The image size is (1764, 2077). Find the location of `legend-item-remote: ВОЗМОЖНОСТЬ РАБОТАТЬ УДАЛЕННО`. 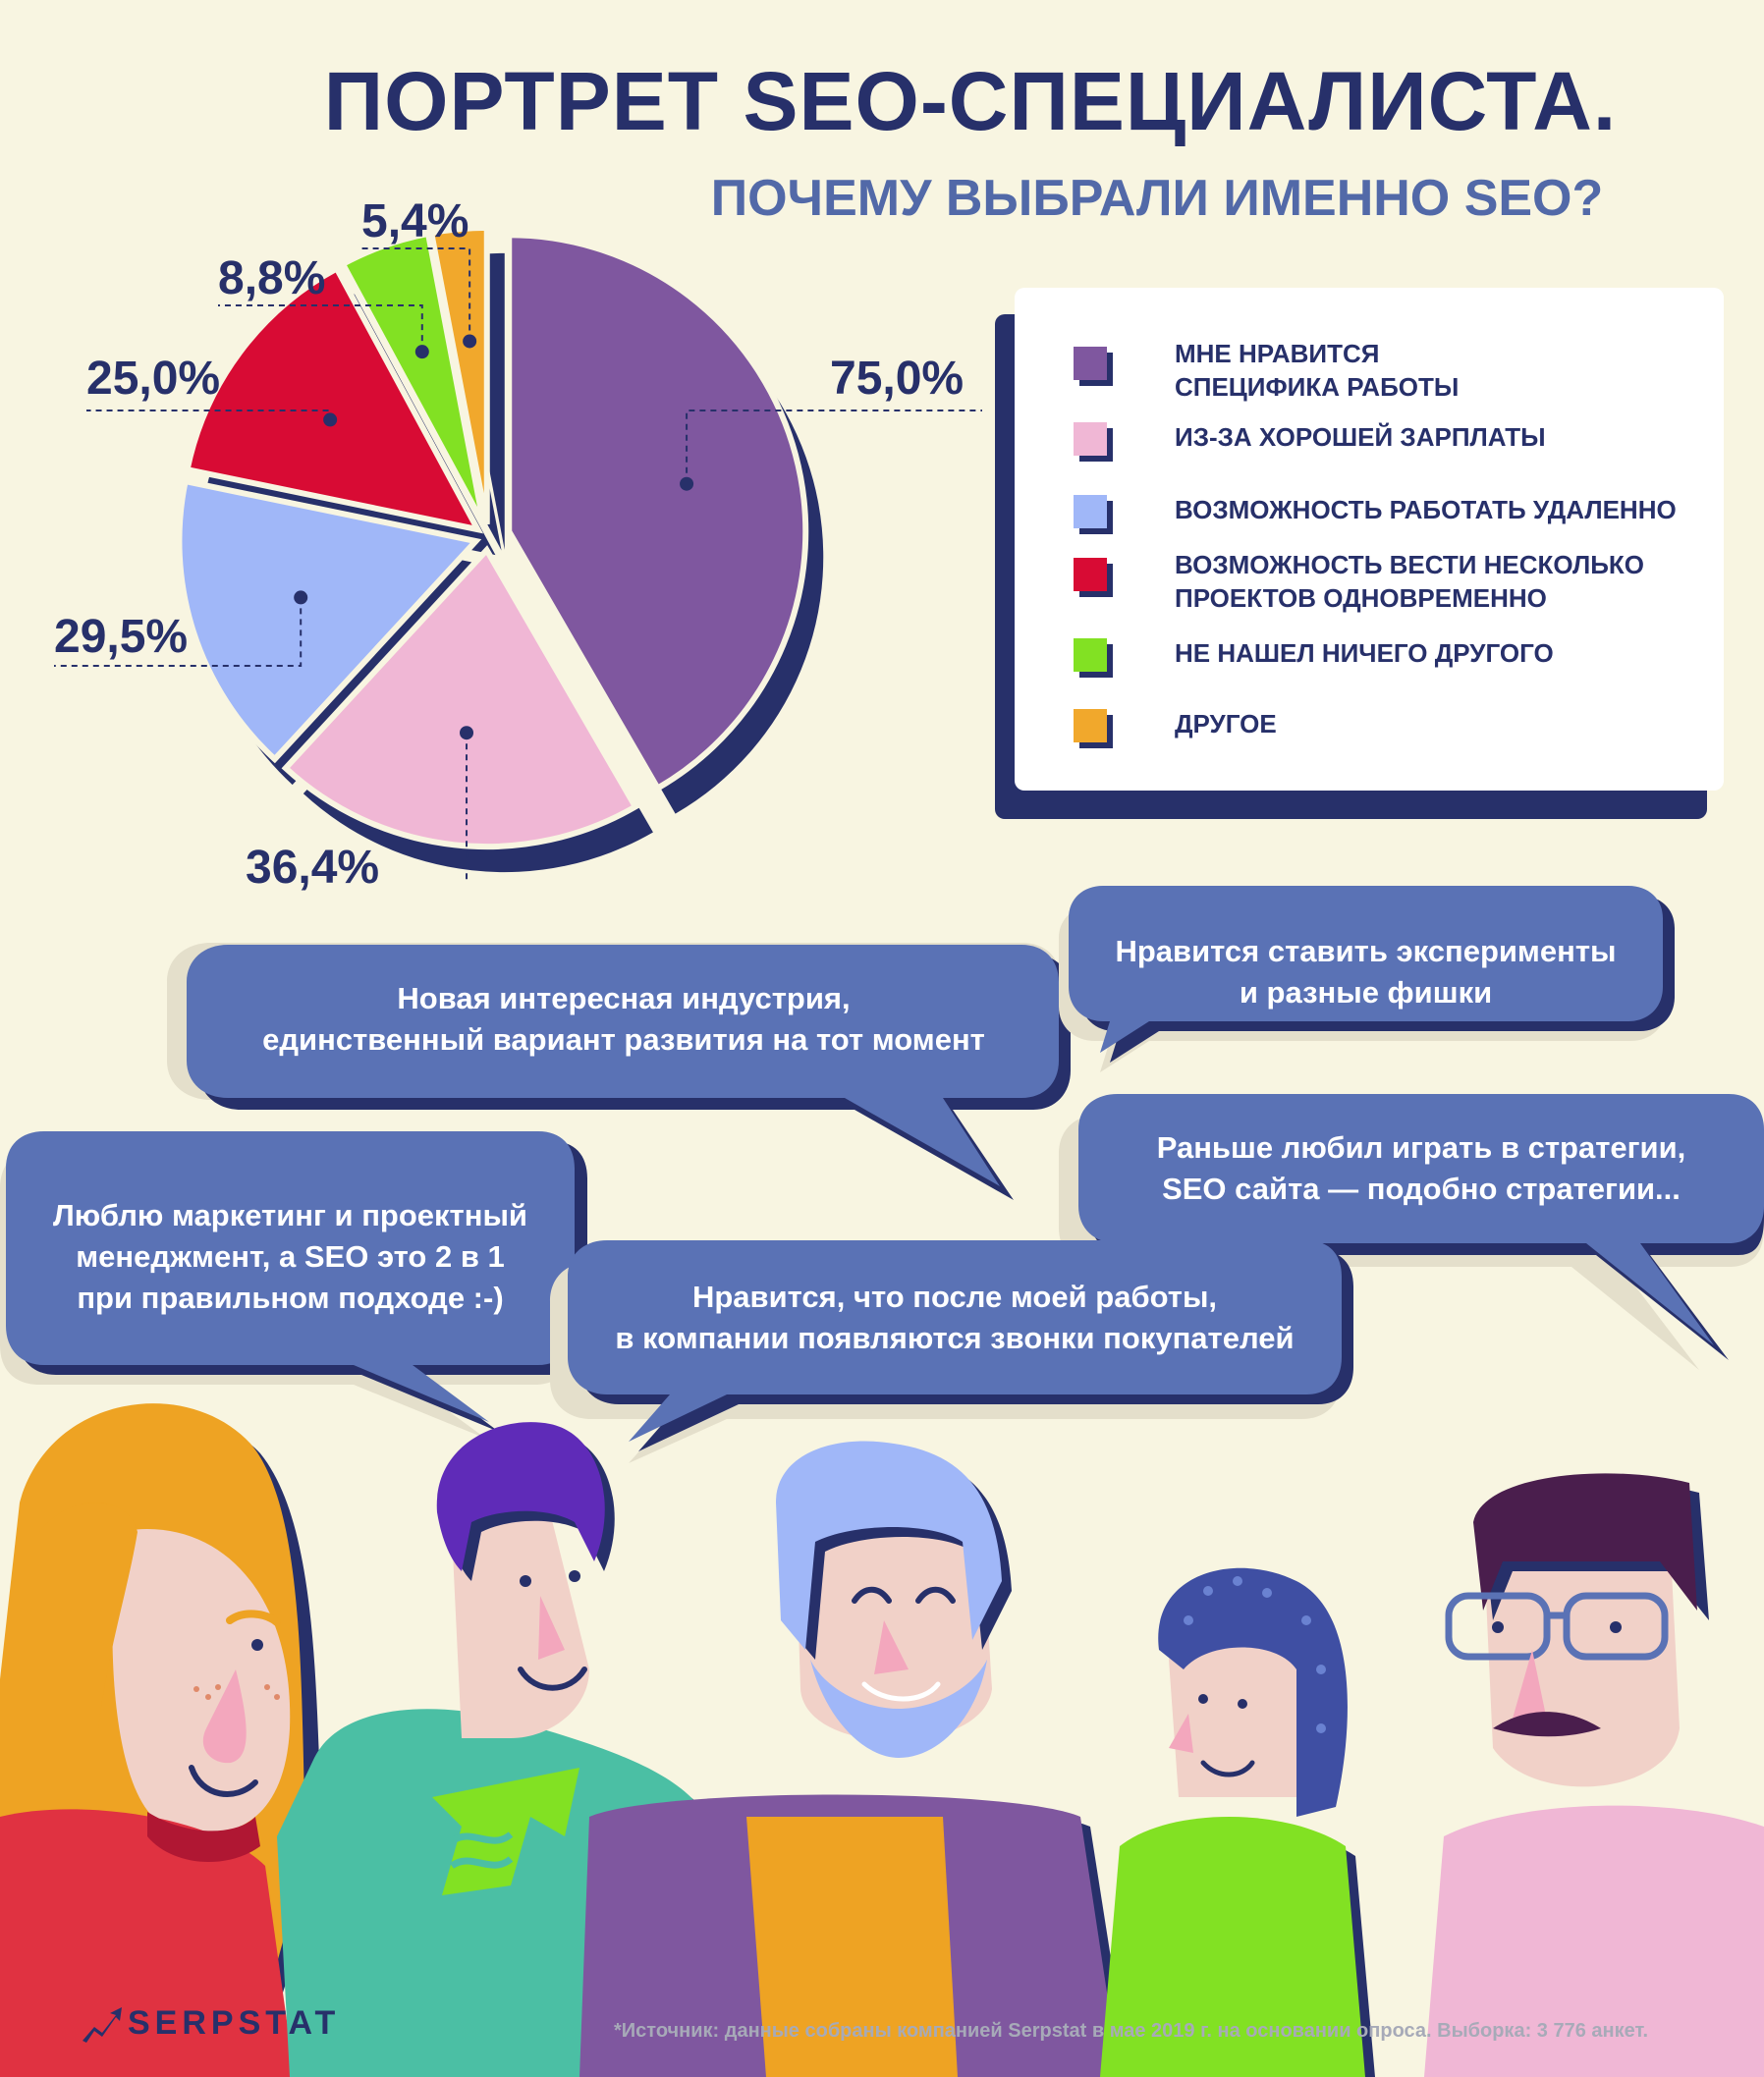

legend-item-remote: ВОЗМОЖНОСТЬ РАБОТАТЬ УДАЛЕННО is located at coordinates (1378, 514).